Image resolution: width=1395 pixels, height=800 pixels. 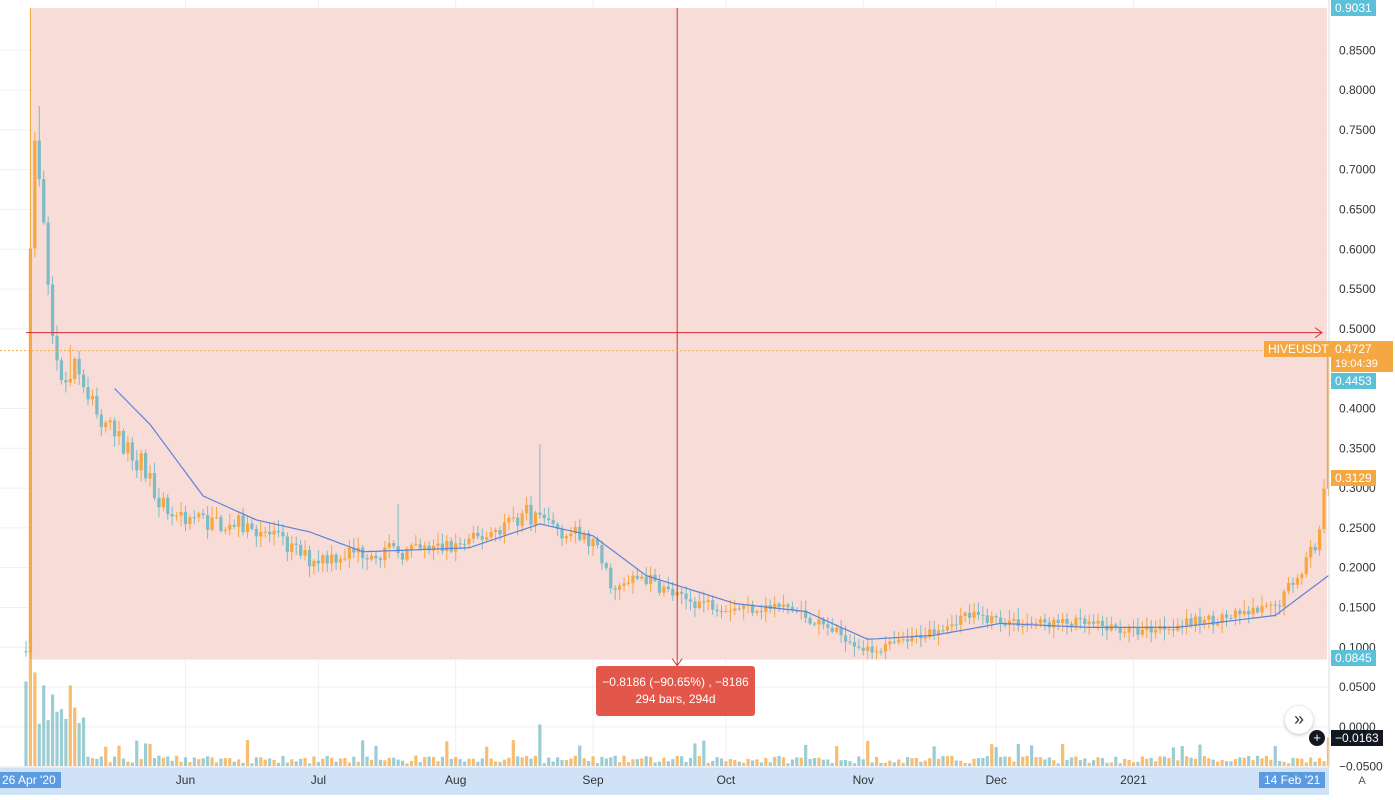 What do you see at coordinates (1299, 720) in the screenshot?
I see `scroll-to-realtime-button: »` at bounding box center [1299, 720].